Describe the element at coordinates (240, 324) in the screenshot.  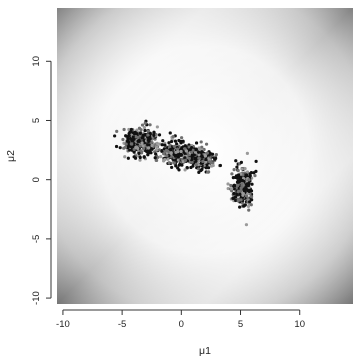
I see `x-tick-label: 5` at that location.